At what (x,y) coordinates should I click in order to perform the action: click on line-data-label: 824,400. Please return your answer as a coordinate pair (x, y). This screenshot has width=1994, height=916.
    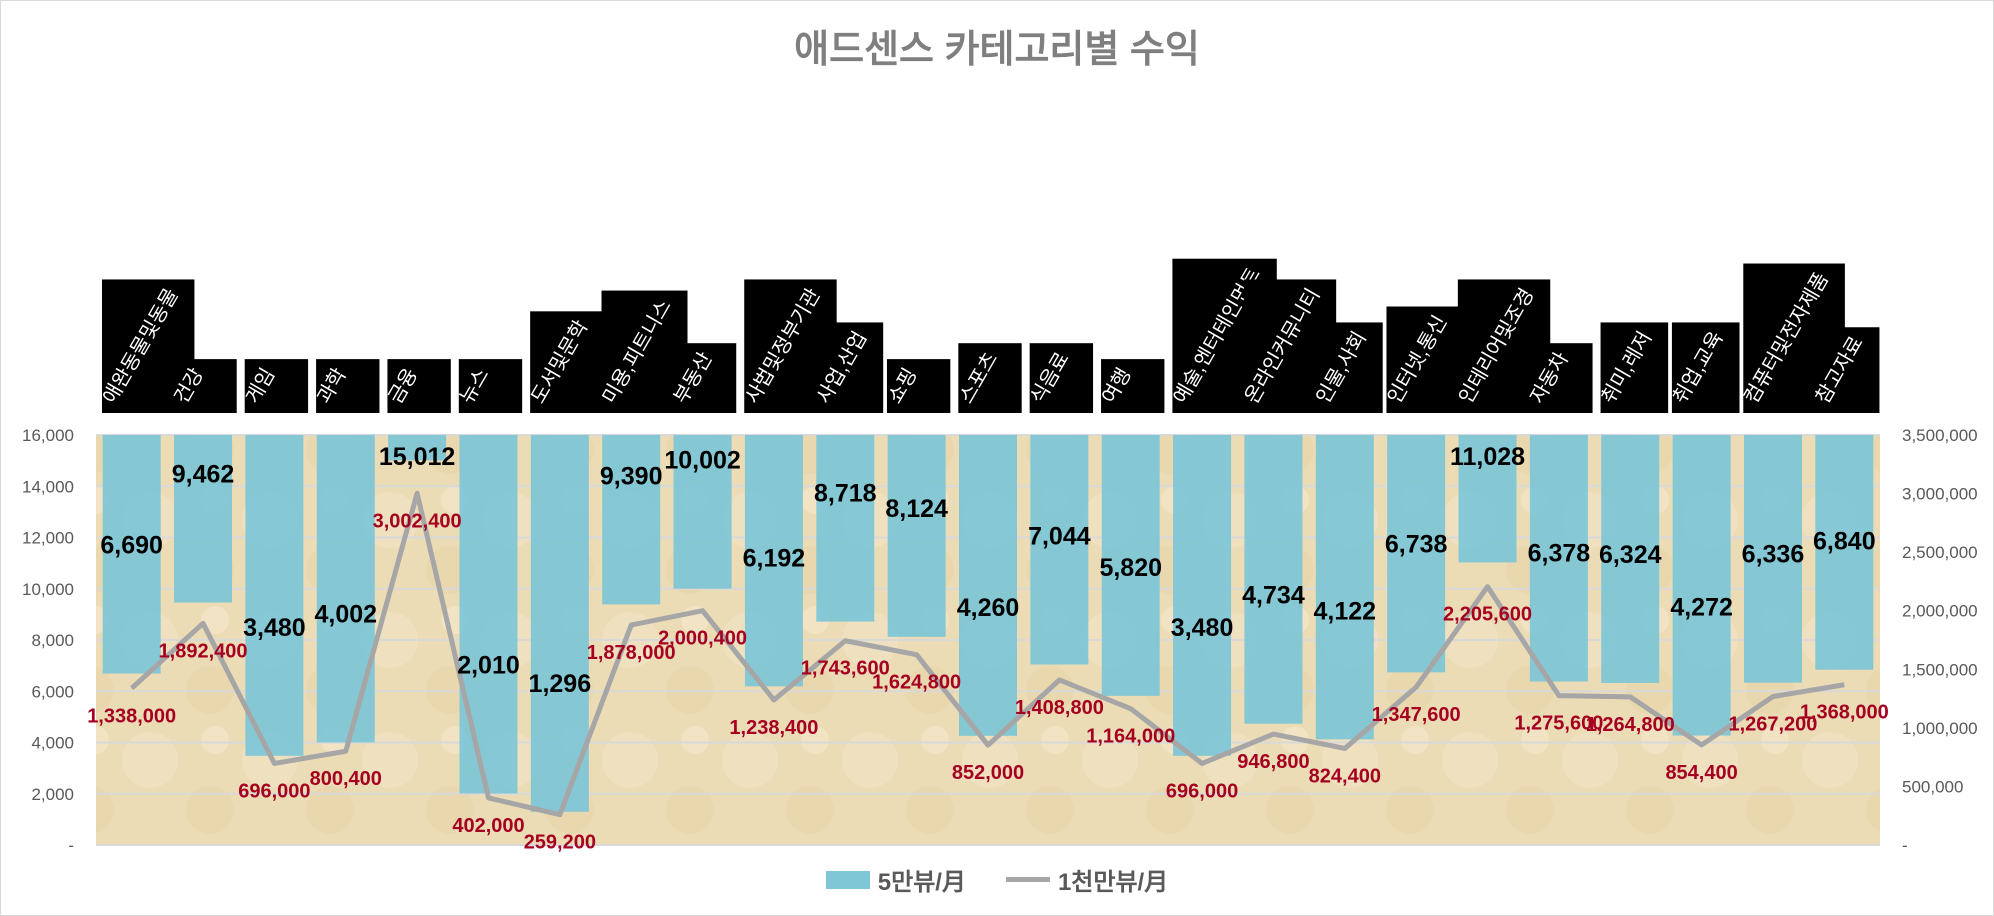
    Looking at the image, I should click on (1345, 776).